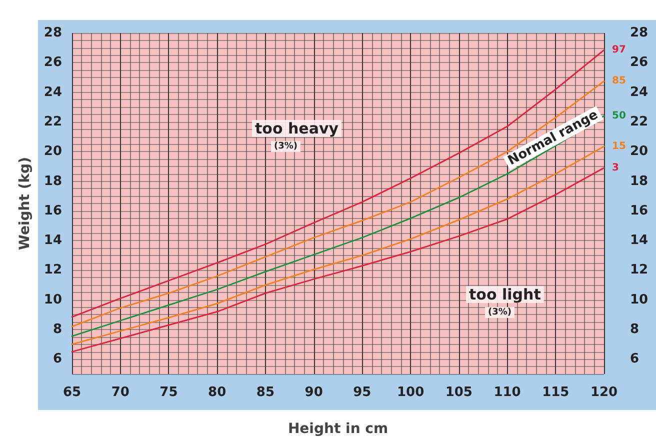  I want to click on y-tick-label: 12, so click(53, 270).